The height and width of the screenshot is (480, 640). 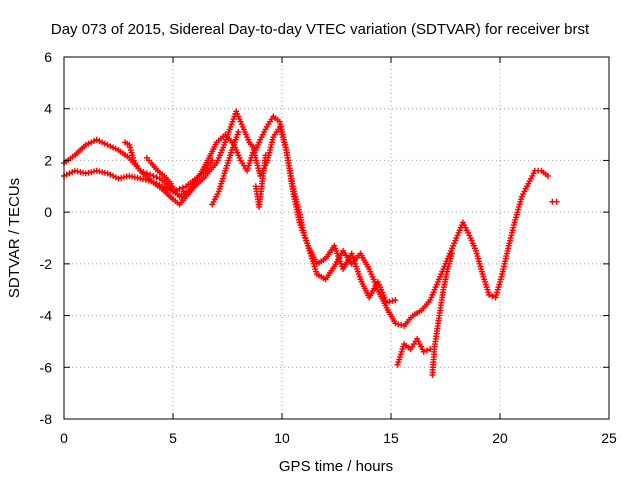 I want to click on x-tick-label: 20, so click(x=500, y=438).